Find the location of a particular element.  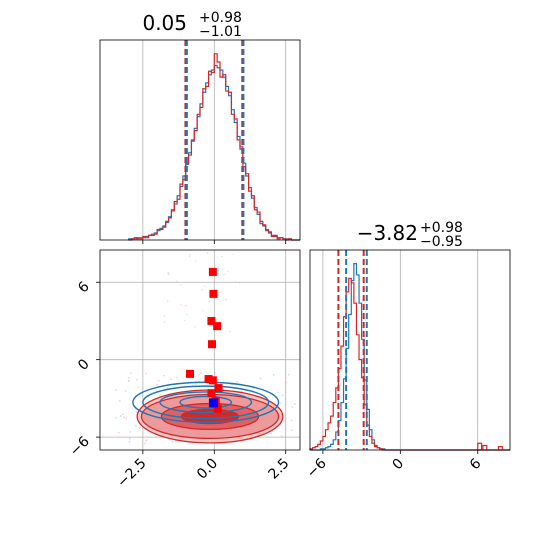

x-tick-label: −2.5 is located at coordinates (131, 473).